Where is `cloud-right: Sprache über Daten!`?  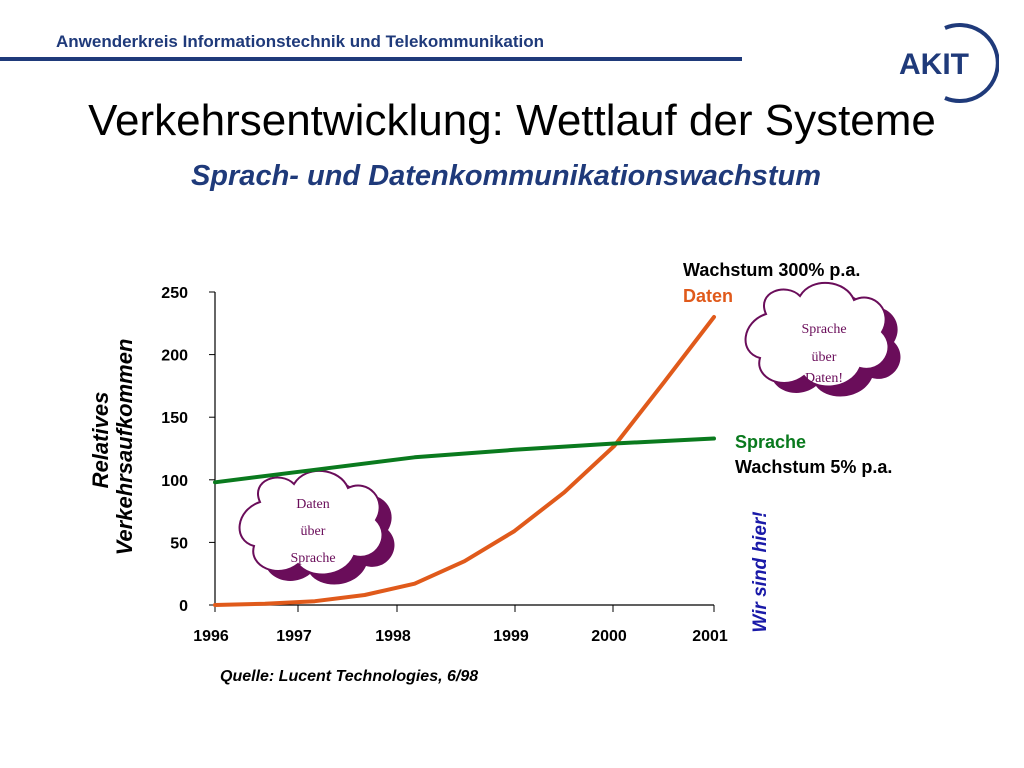
cloud-right: Sprache über Daten! is located at coordinates (822, 339).